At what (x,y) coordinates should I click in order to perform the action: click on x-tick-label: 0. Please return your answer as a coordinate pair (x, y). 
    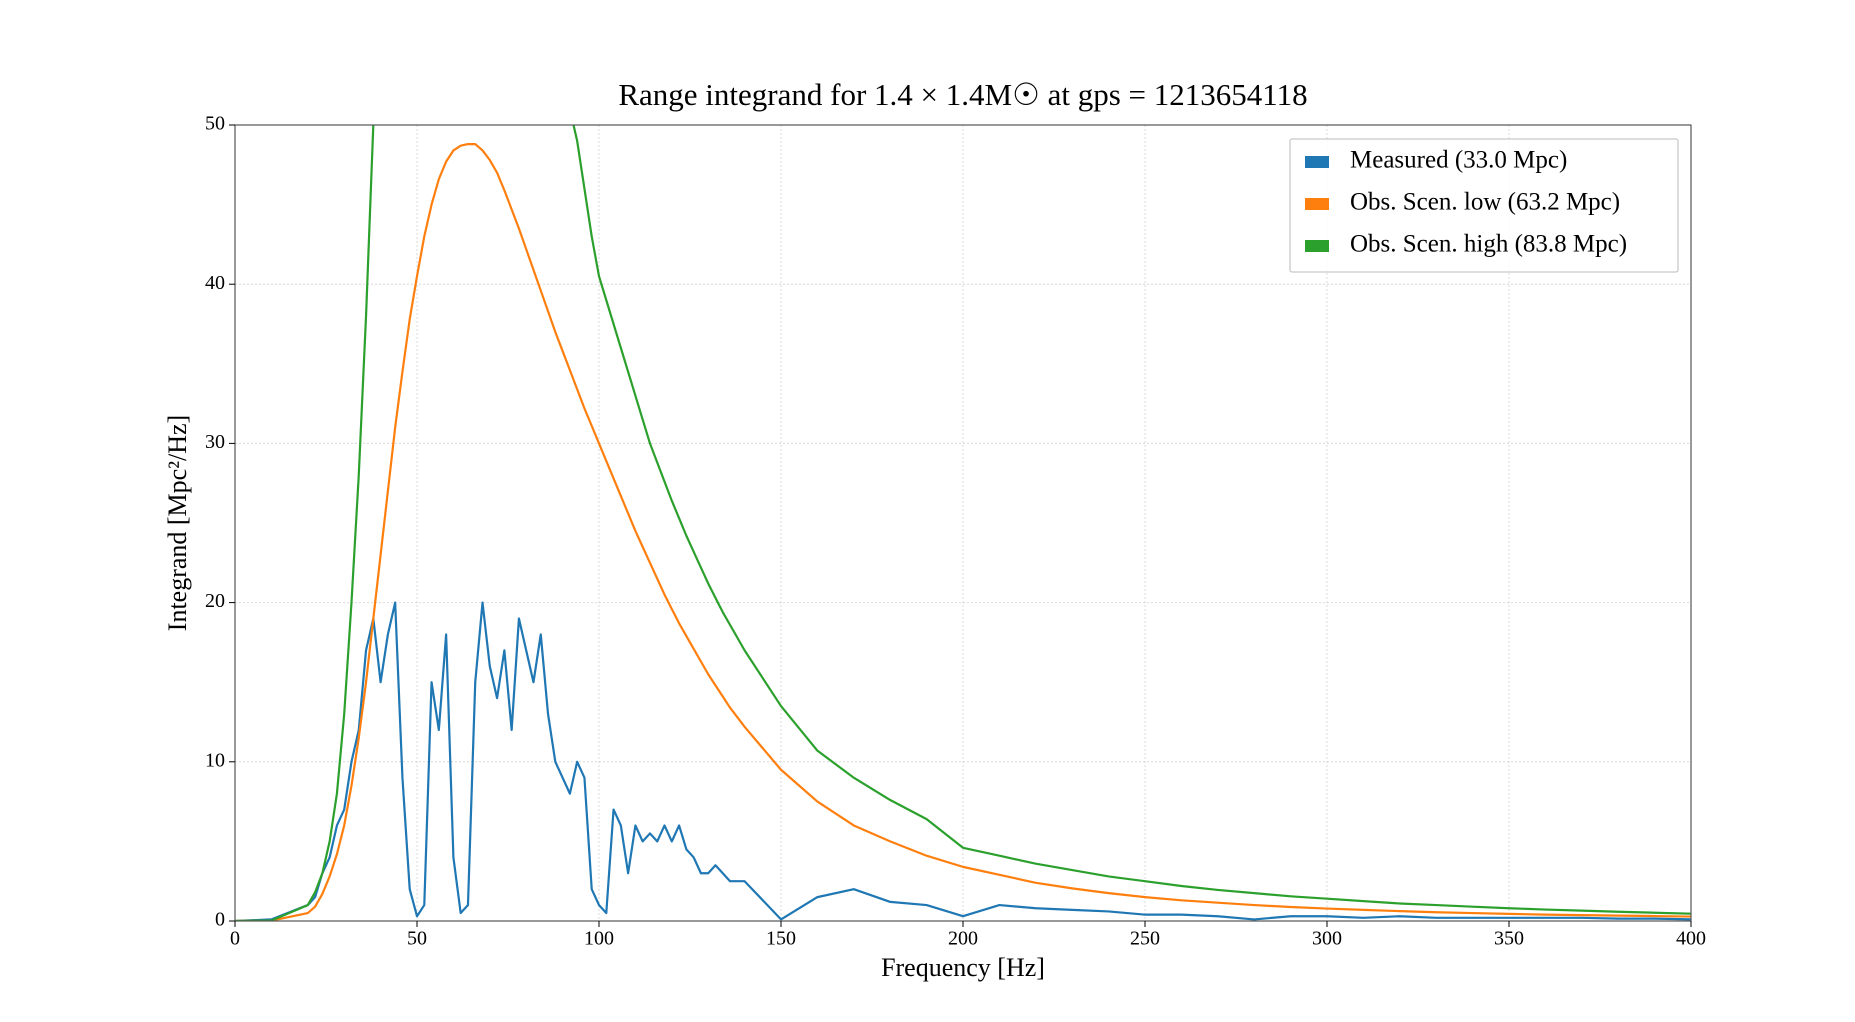
    Looking at the image, I should click on (235, 939).